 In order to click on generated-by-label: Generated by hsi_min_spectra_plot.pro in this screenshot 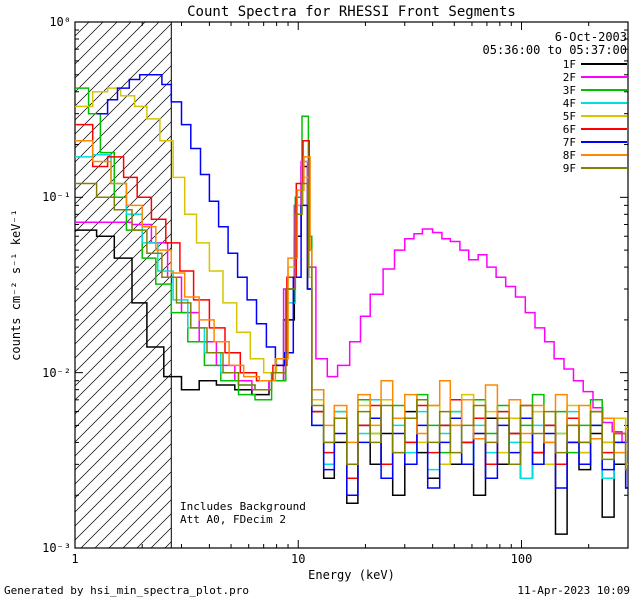, I will do `click(127, 590)`.